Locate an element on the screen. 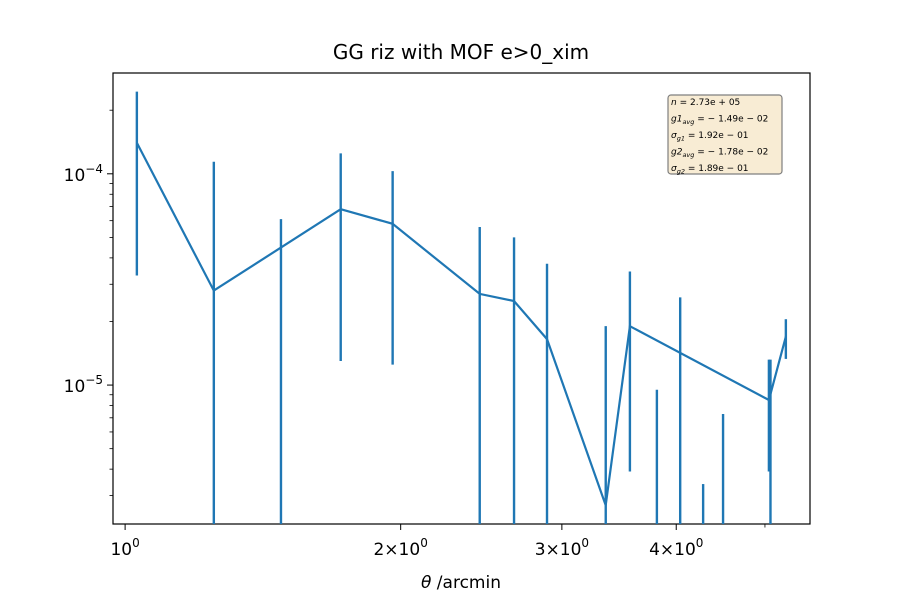 Image resolution: width=900 pixels, height=600 pixels. x-axis-label: θ /arcmin is located at coordinates (461, 583).